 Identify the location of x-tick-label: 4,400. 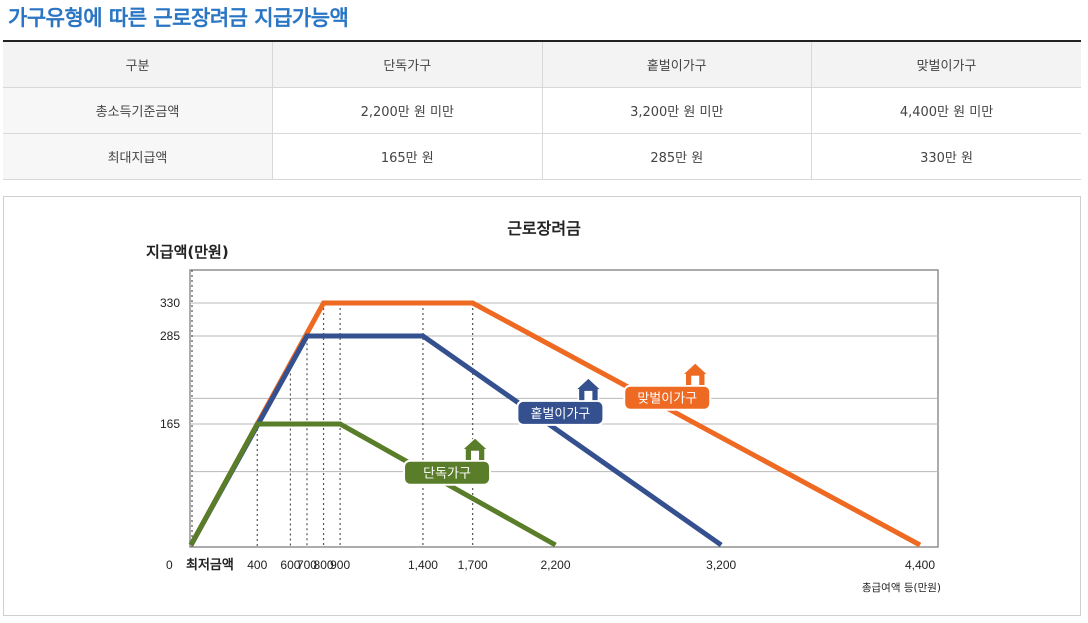
(920, 565).